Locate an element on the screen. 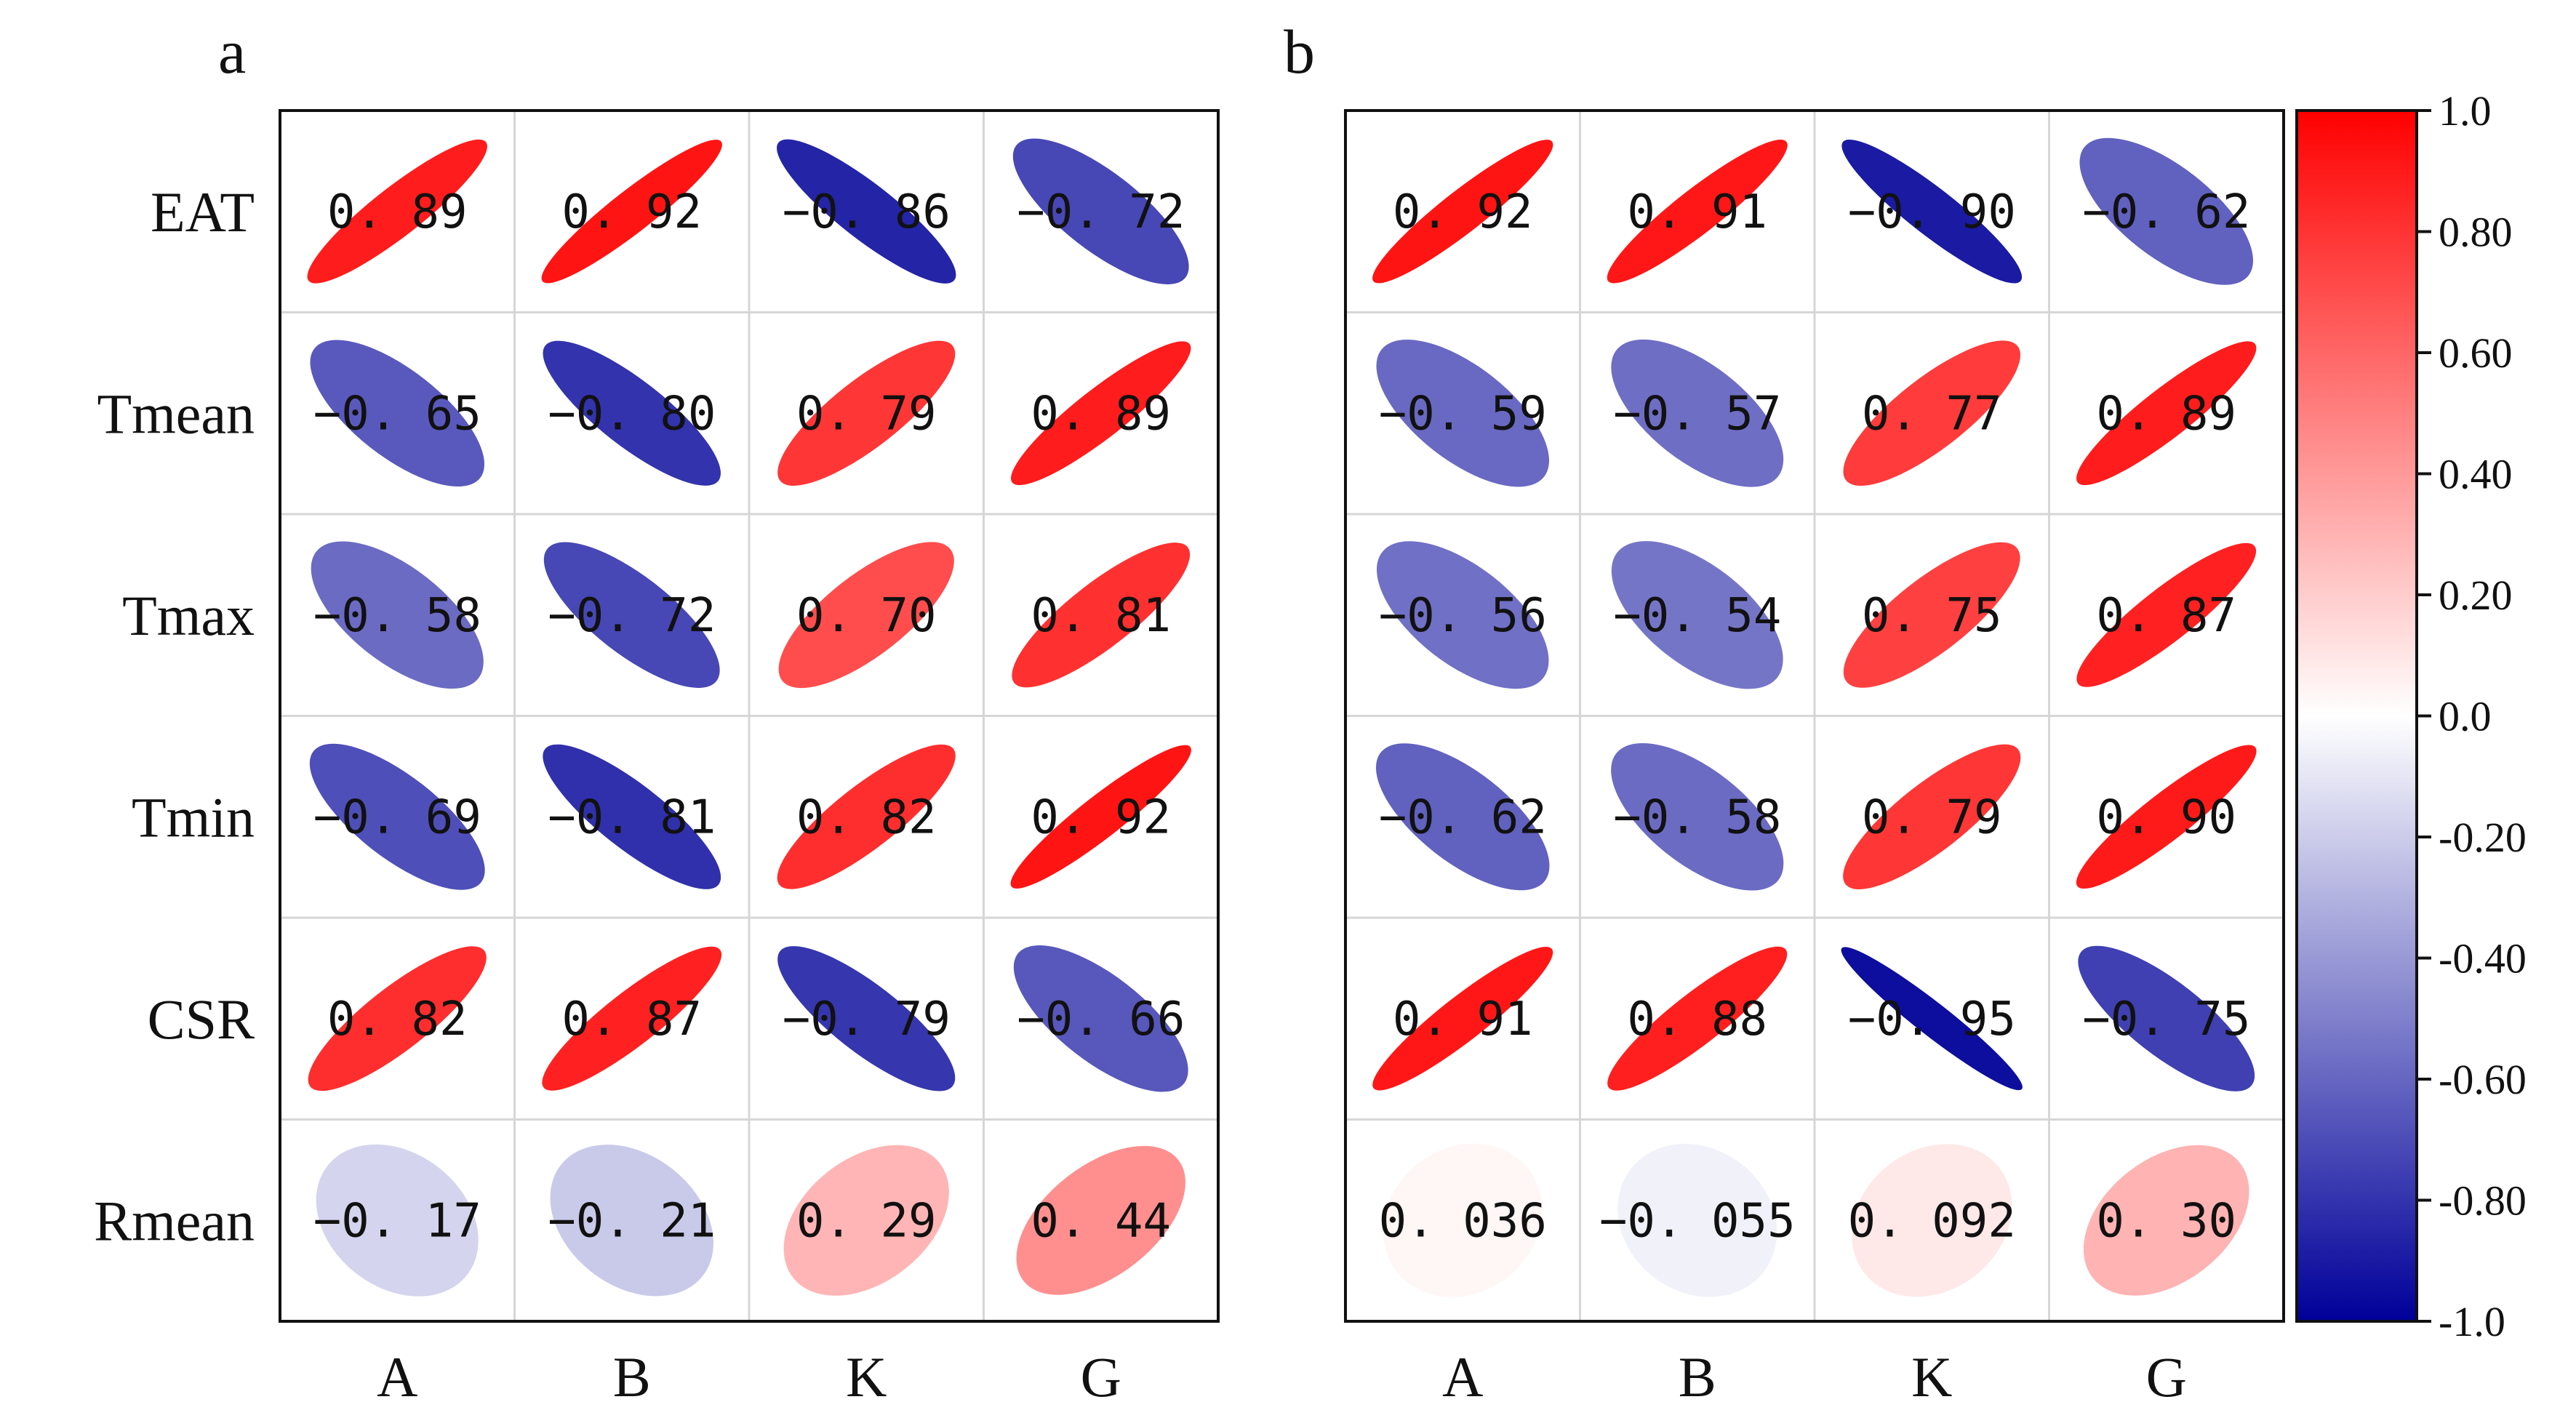 The width and height of the screenshot is (2576, 1418). correlation-value: 0. 036 is located at coordinates (1463, 1221).